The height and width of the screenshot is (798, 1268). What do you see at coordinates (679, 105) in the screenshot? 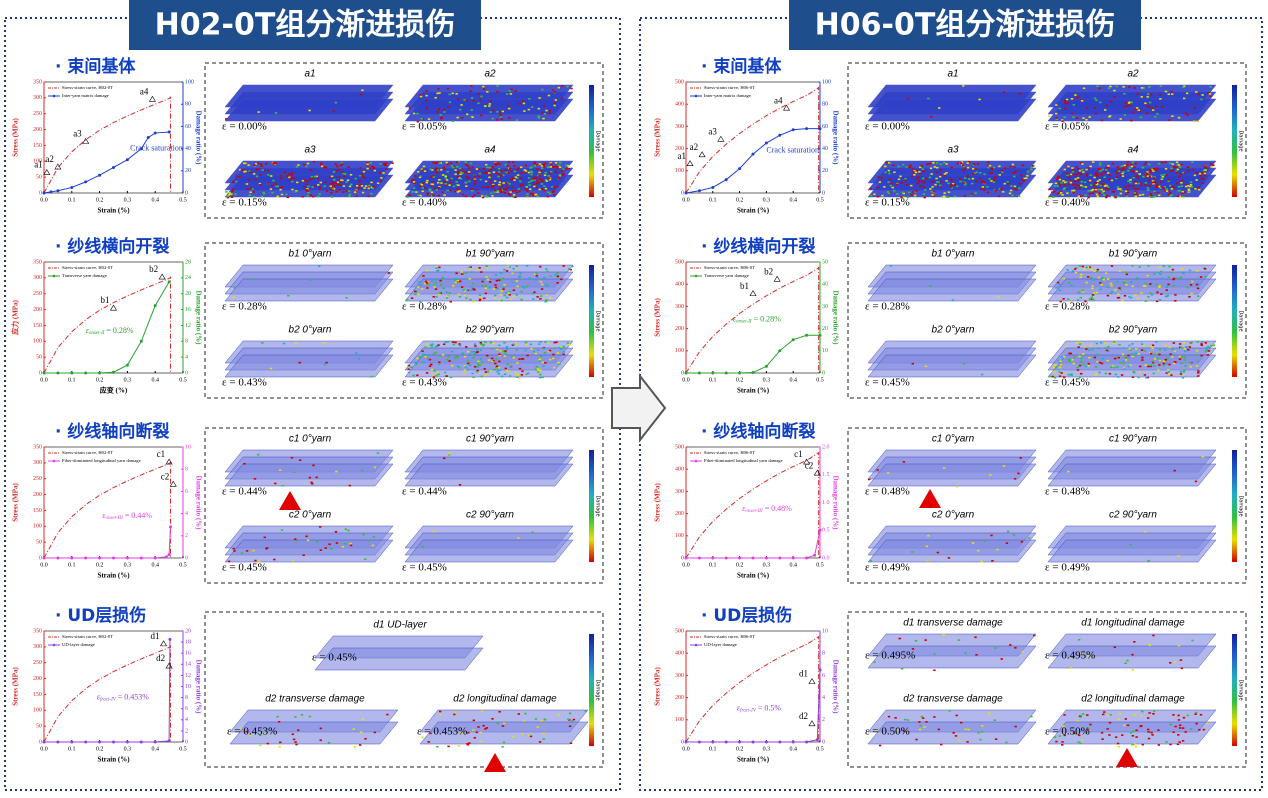
I see `y-tick-label: 400` at bounding box center [679, 105].